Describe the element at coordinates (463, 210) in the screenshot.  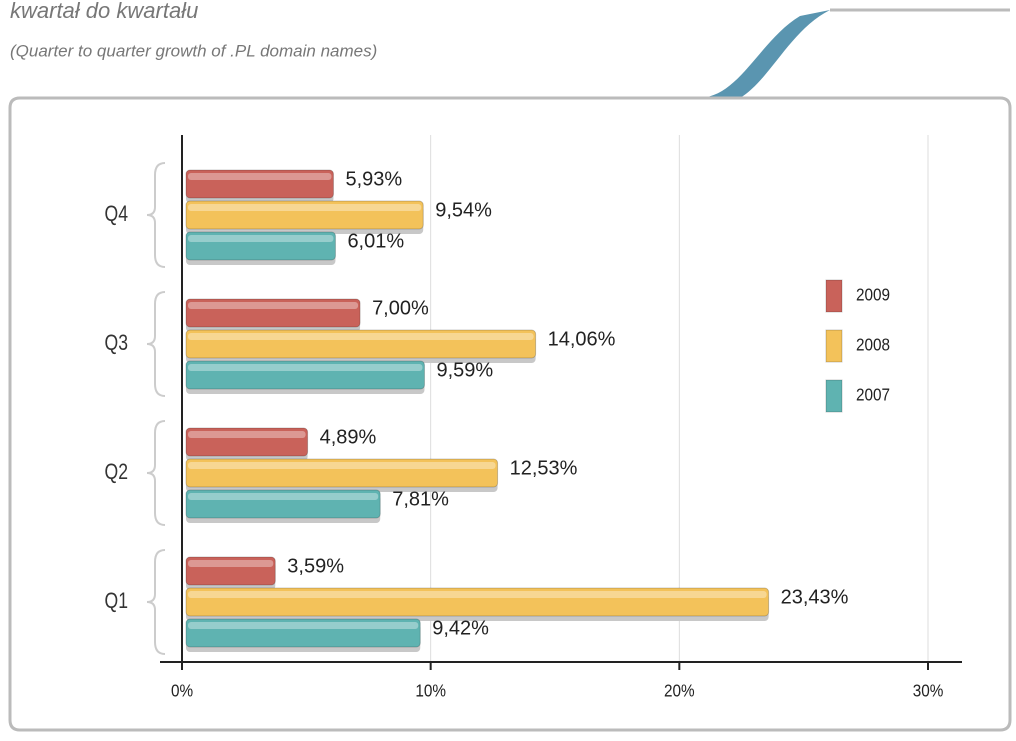
I see `value-label: 9,54%` at that location.